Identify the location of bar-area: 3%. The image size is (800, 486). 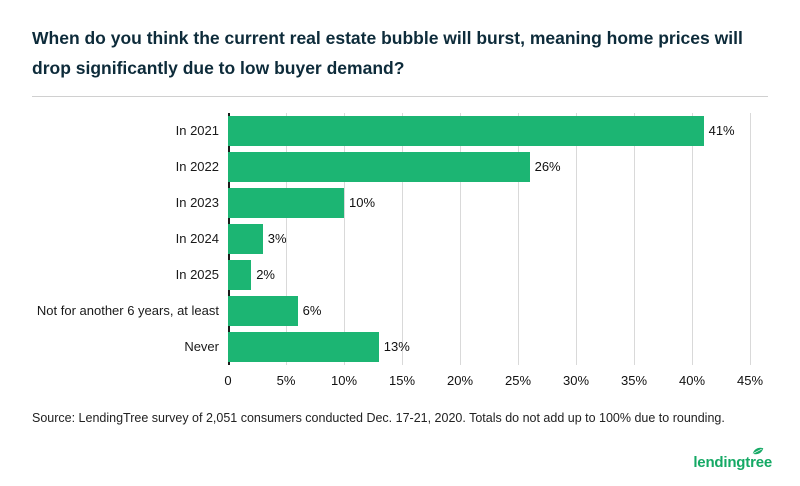
(489, 238).